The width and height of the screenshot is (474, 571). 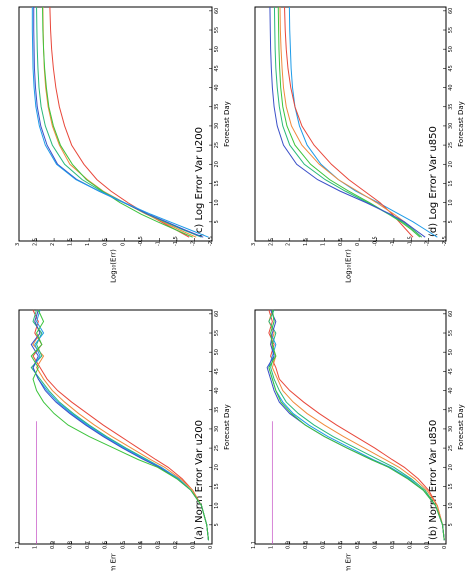 I want to click on y-tick-label: -1, so click(x=158, y=243).